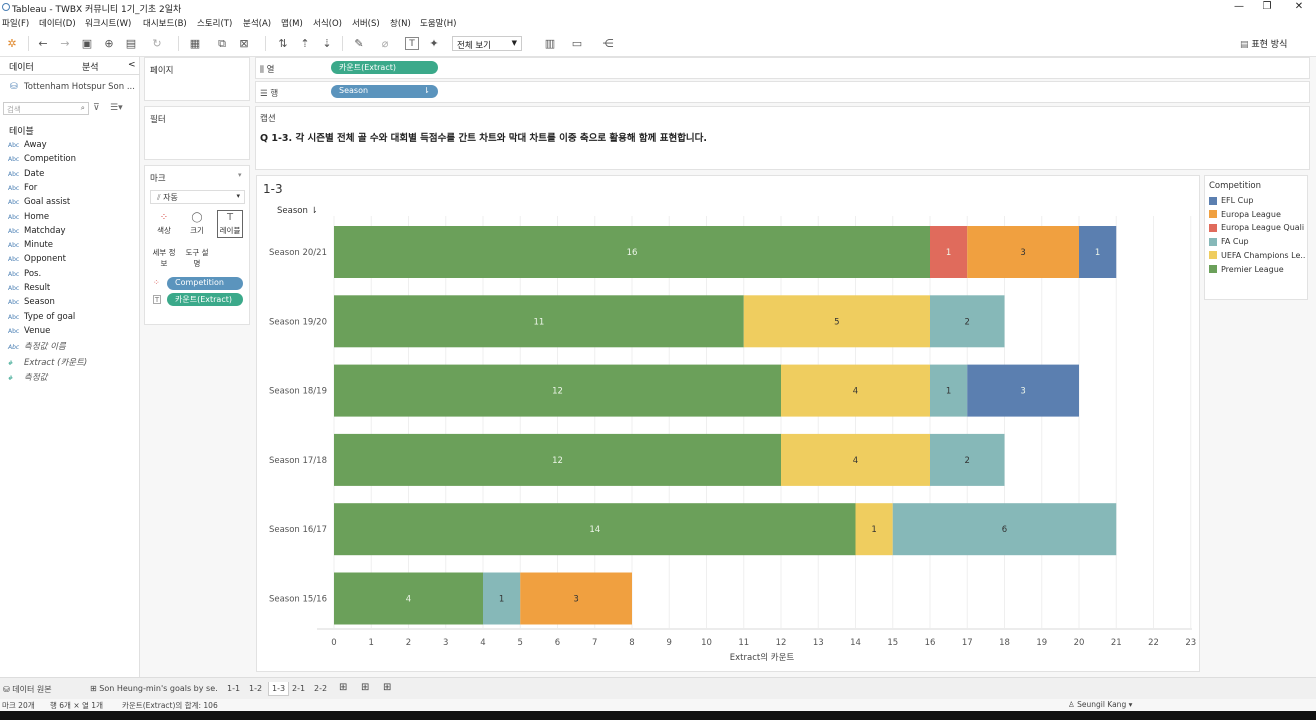 The image size is (1316, 720). Describe the element at coordinates (257, 24) in the screenshot. I see `menu-analysis: 분석(A)` at that location.